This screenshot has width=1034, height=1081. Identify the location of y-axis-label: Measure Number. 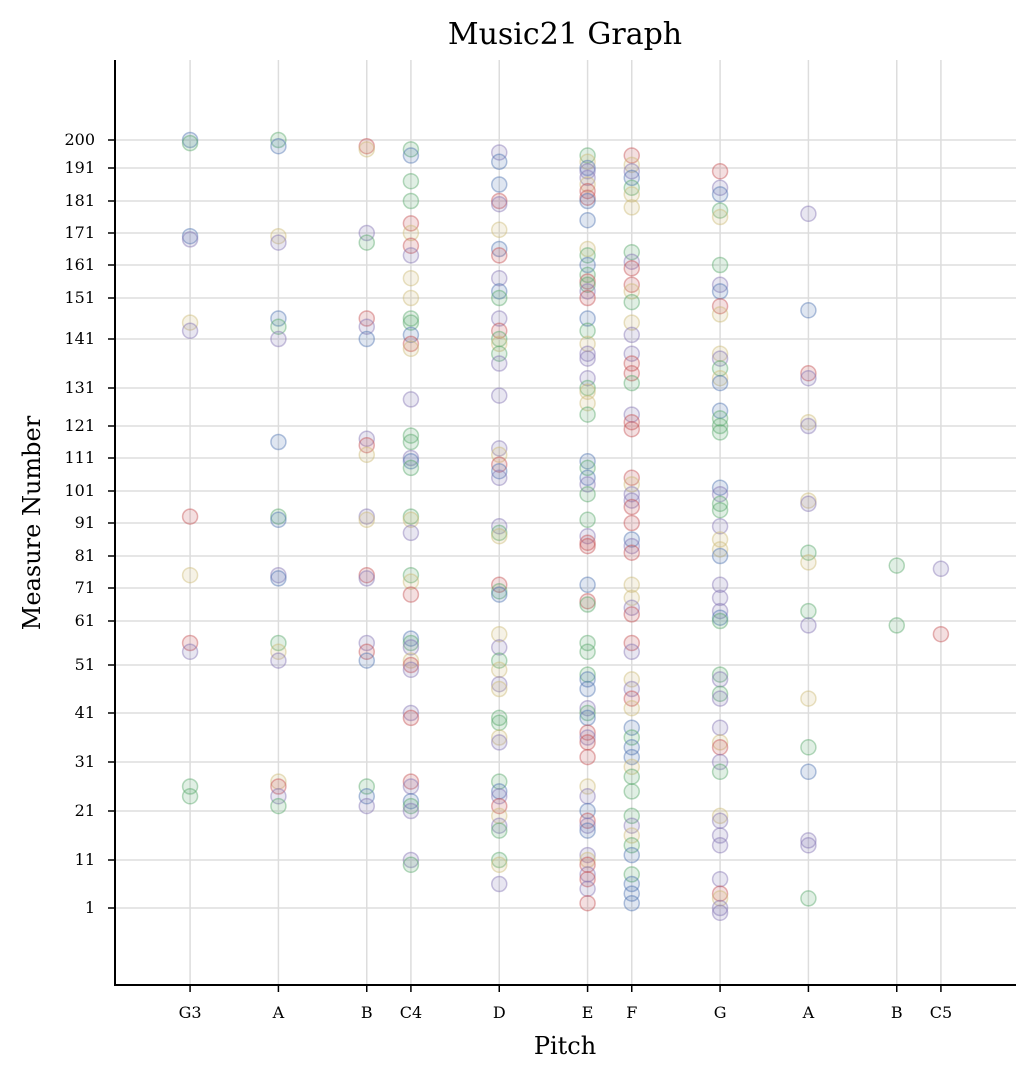
(32, 522).